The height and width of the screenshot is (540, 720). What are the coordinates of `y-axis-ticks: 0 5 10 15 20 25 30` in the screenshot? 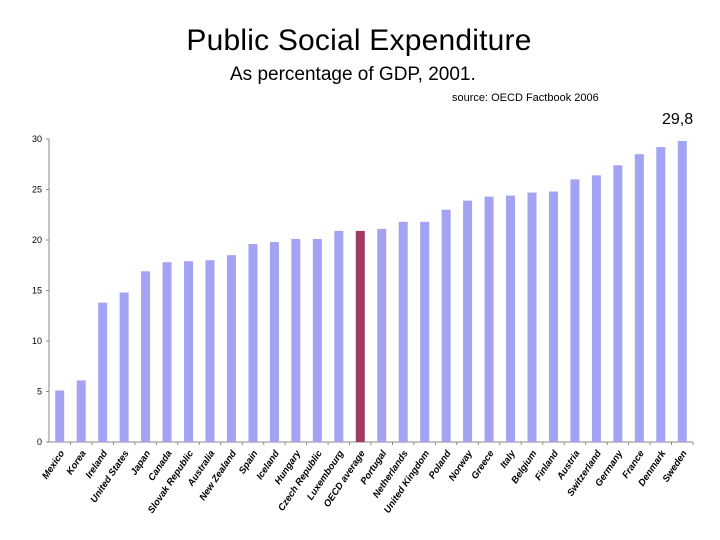 It's located at (40, 290).